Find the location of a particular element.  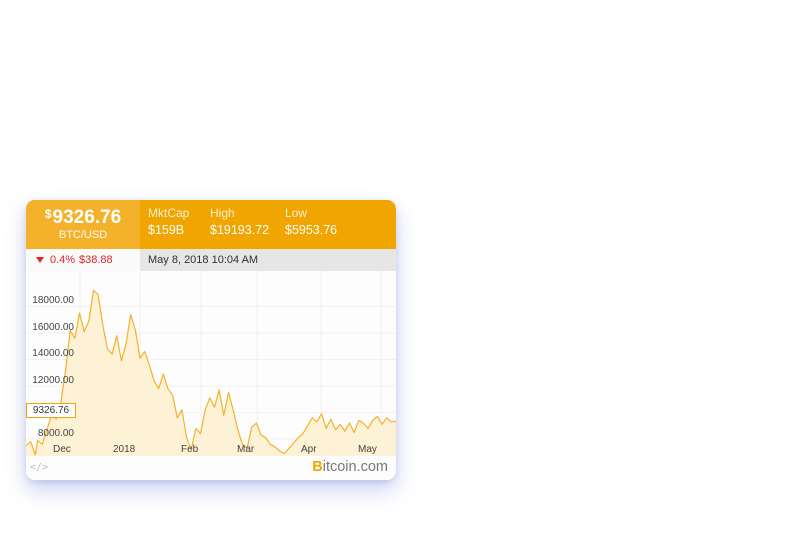

y-tick-label: 14000.00 is located at coordinates (53, 353).